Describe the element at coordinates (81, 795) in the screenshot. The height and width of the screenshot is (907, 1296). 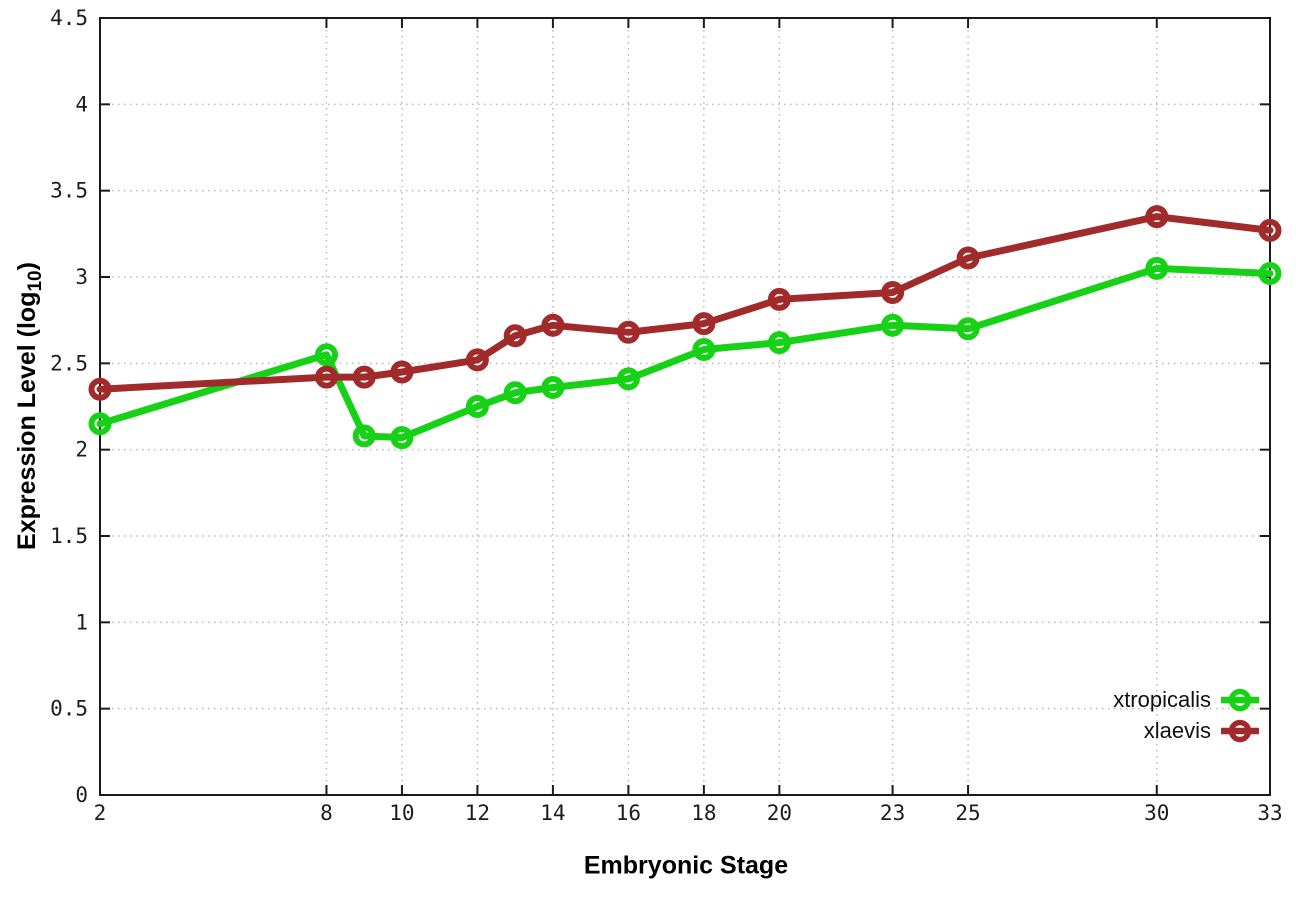
I see `y-tick-label-0: 0` at that location.